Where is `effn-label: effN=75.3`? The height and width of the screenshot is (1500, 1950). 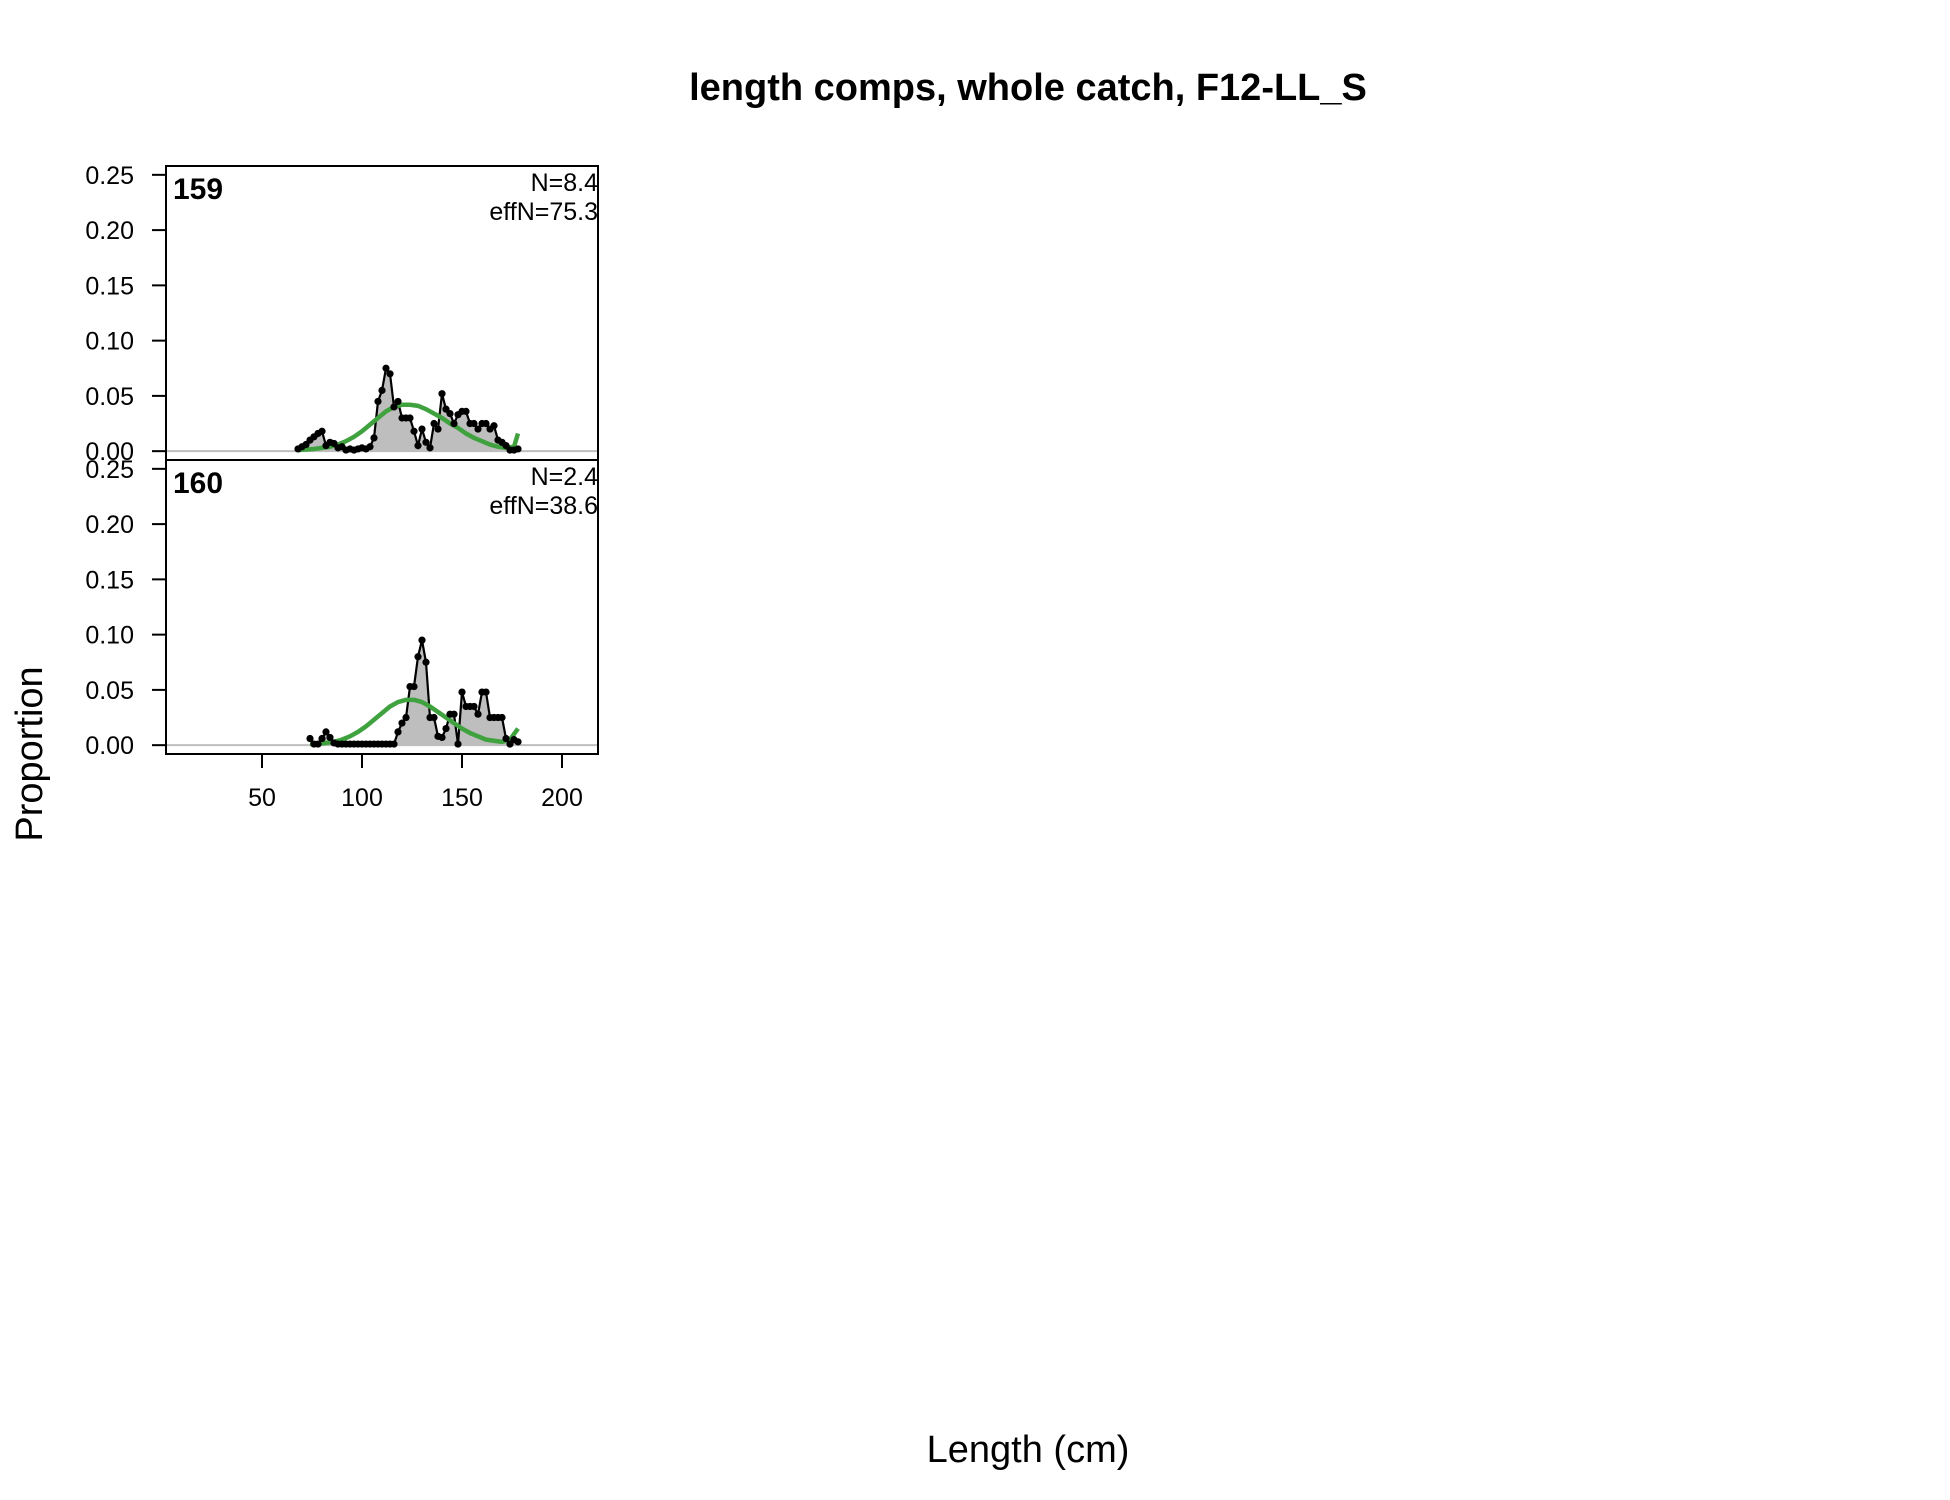
effn-label: effN=75.3 is located at coordinates (543, 212).